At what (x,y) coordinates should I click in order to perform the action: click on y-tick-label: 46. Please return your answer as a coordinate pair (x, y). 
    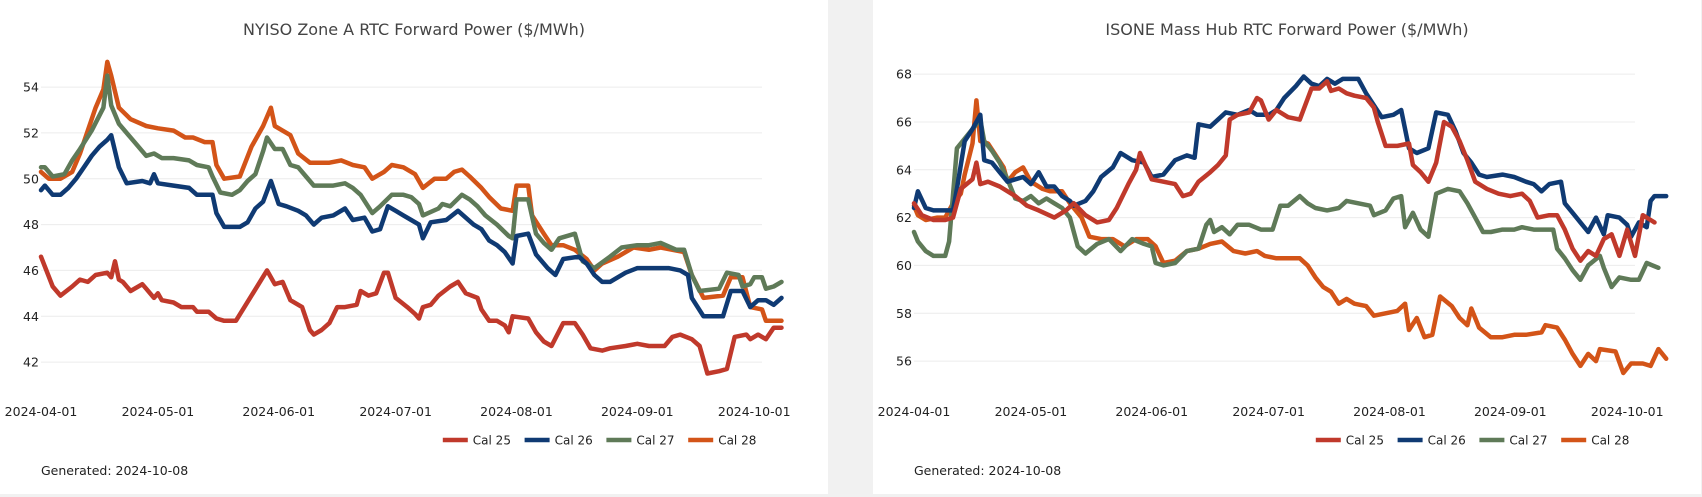
    Looking at the image, I should click on (31, 270).